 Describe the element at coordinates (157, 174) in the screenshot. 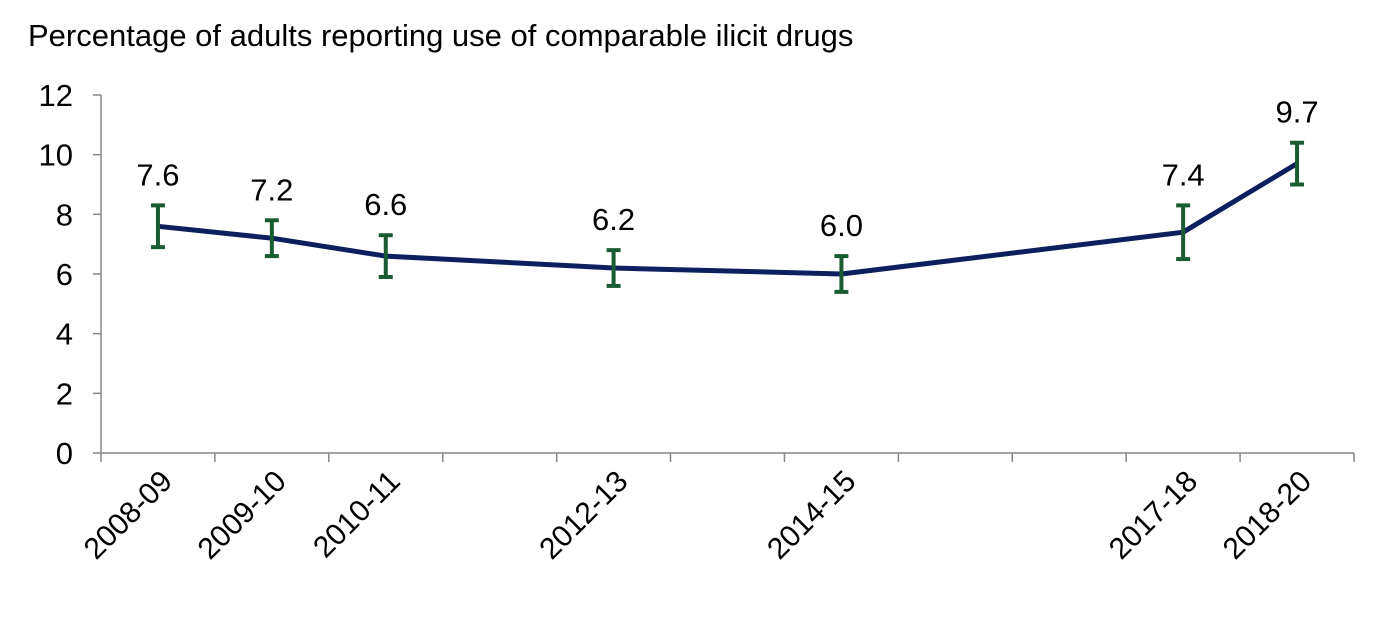

I see `data-label: 7.6` at that location.